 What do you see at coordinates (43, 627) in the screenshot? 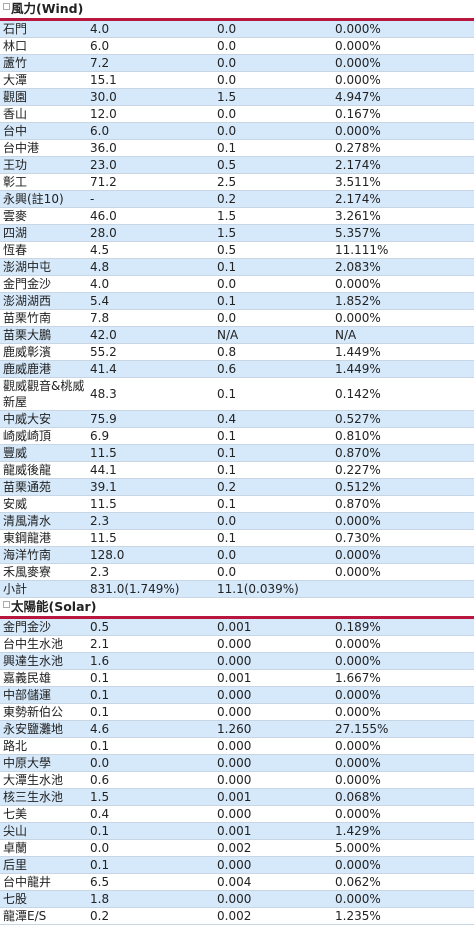
I see `station-name: 金門金沙` at bounding box center [43, 627].